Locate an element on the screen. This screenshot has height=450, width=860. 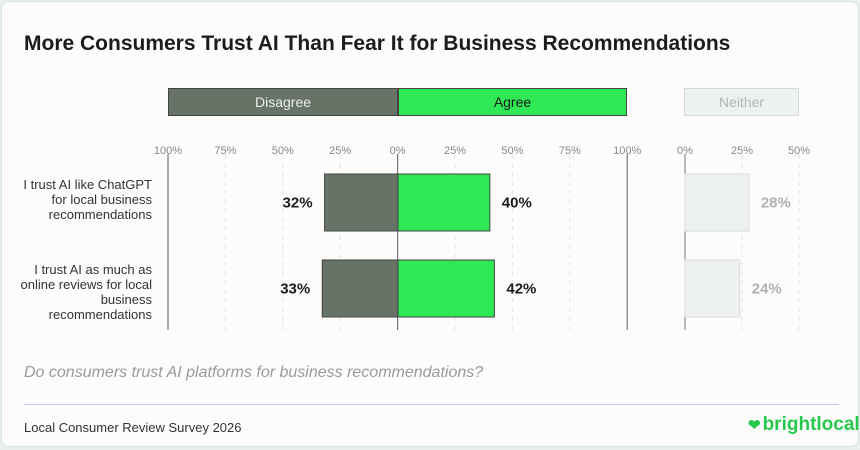
data-label-agree: 42% is located at coordinates (521, 289).